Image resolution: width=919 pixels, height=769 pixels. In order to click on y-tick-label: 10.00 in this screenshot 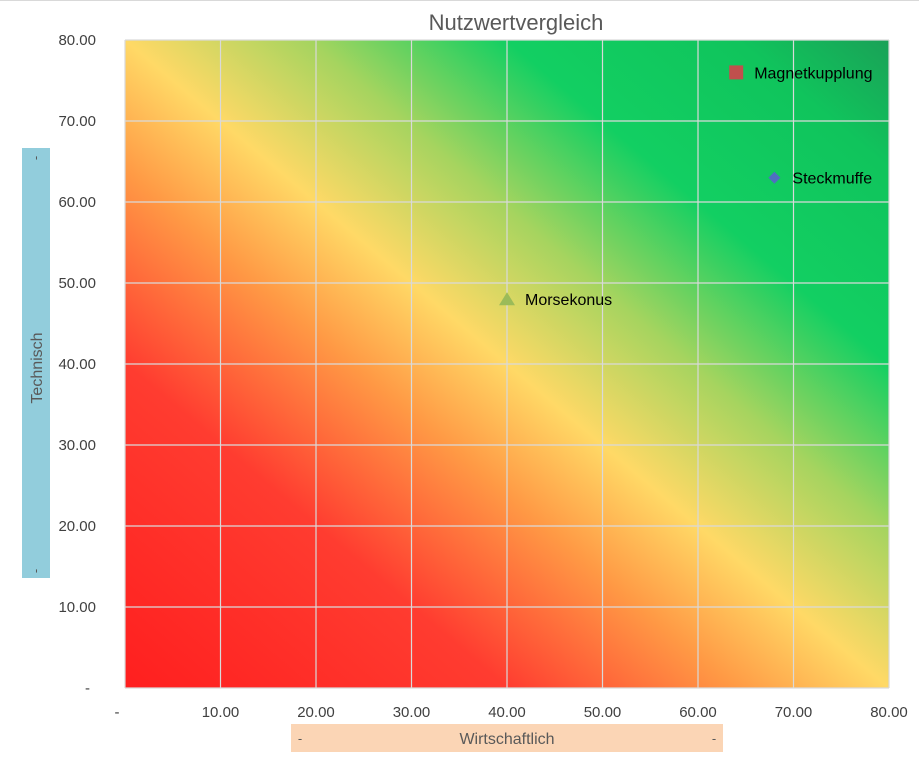, I will do `click(77, 607)`.